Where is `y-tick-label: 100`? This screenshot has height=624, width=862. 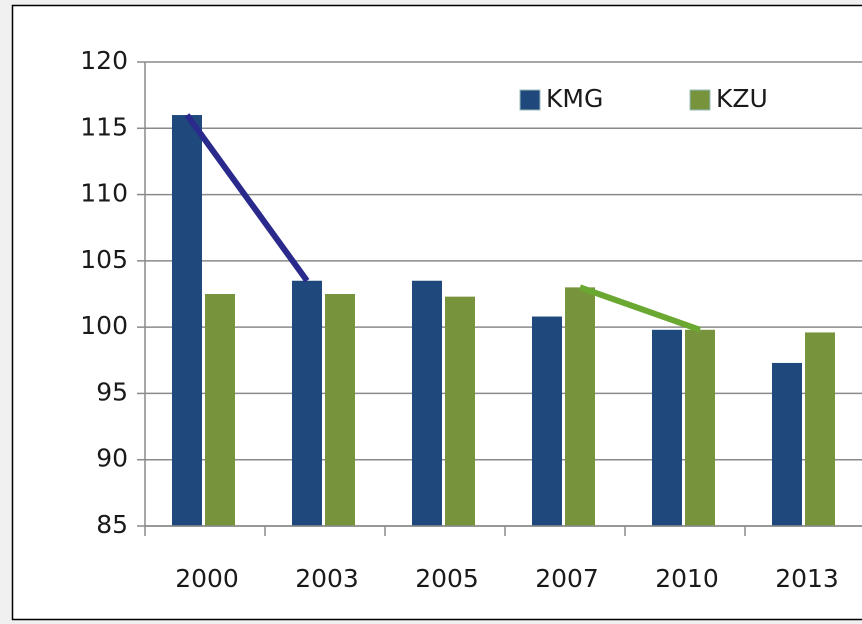 y-tick-label: 100 is located at coordinates (104, 325).